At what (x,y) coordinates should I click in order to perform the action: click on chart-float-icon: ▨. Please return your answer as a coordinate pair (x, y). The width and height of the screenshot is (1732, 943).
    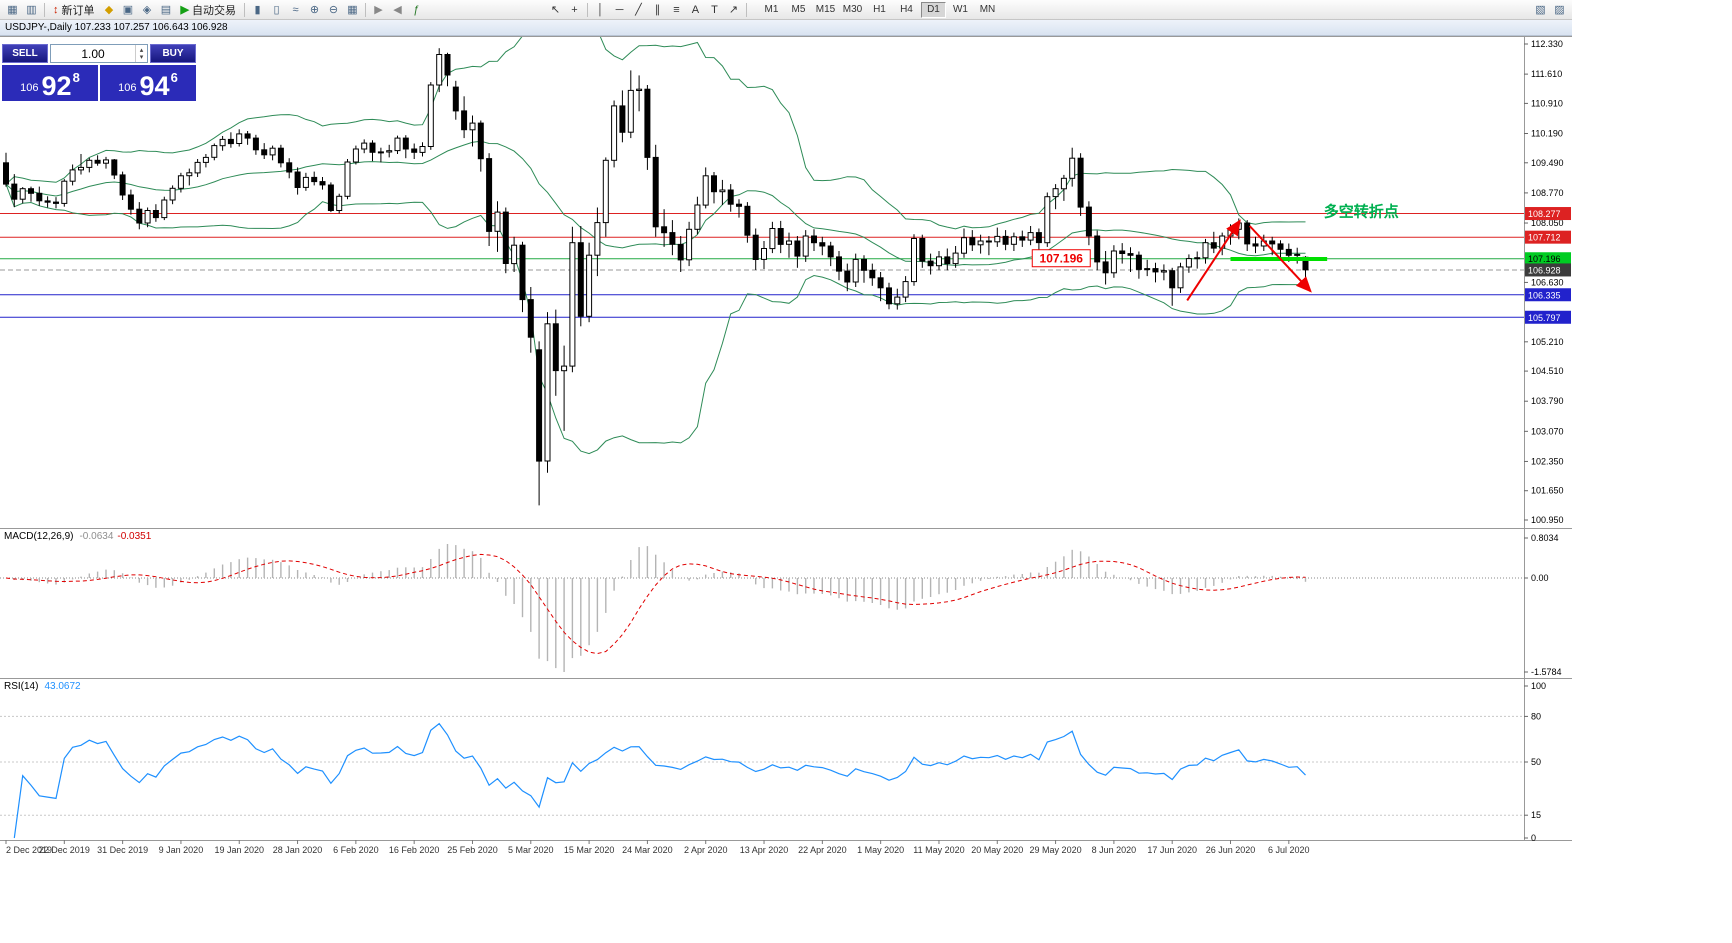
    Looking at the image, I should click on (1559, 10).